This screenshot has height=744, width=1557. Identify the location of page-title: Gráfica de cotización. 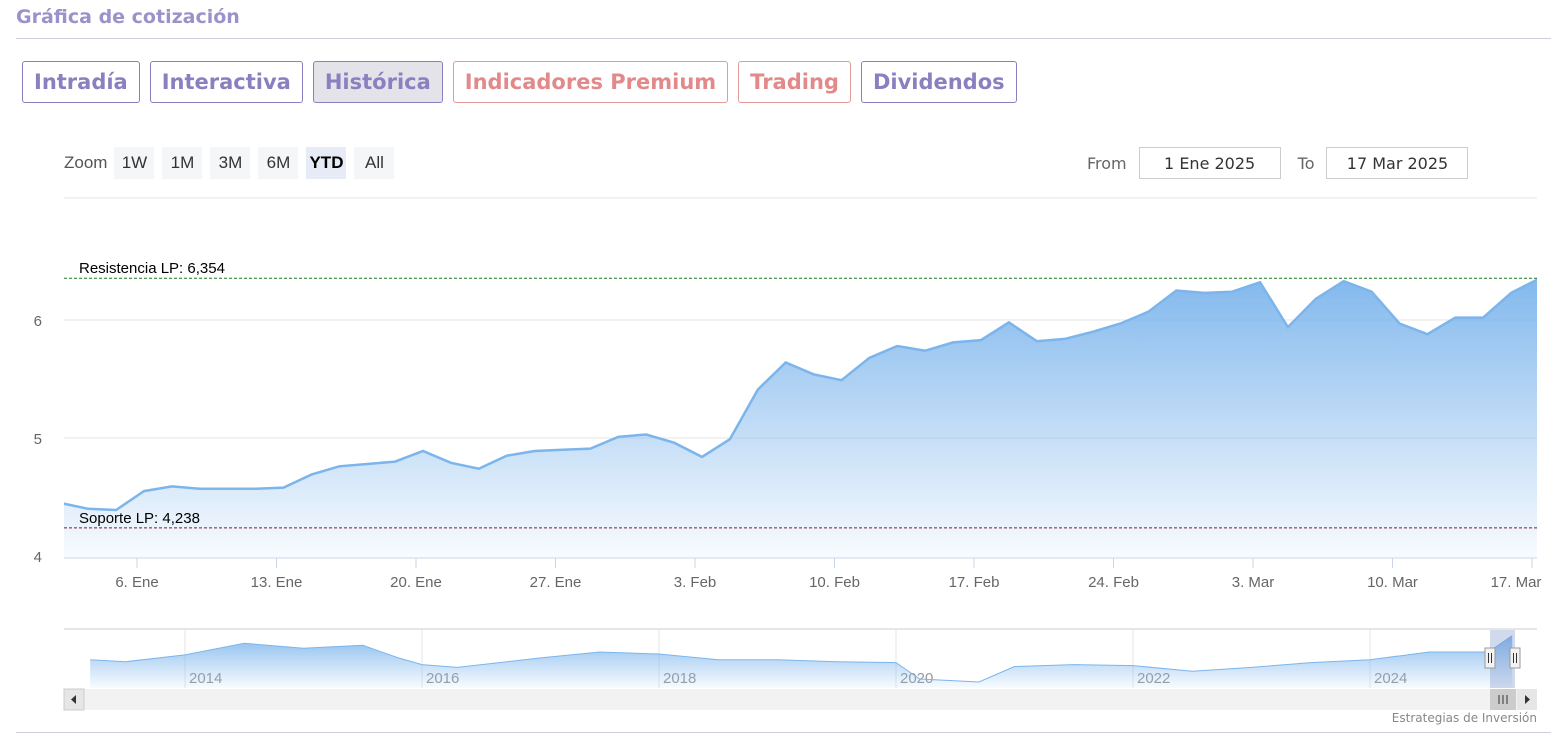
(128, 17).